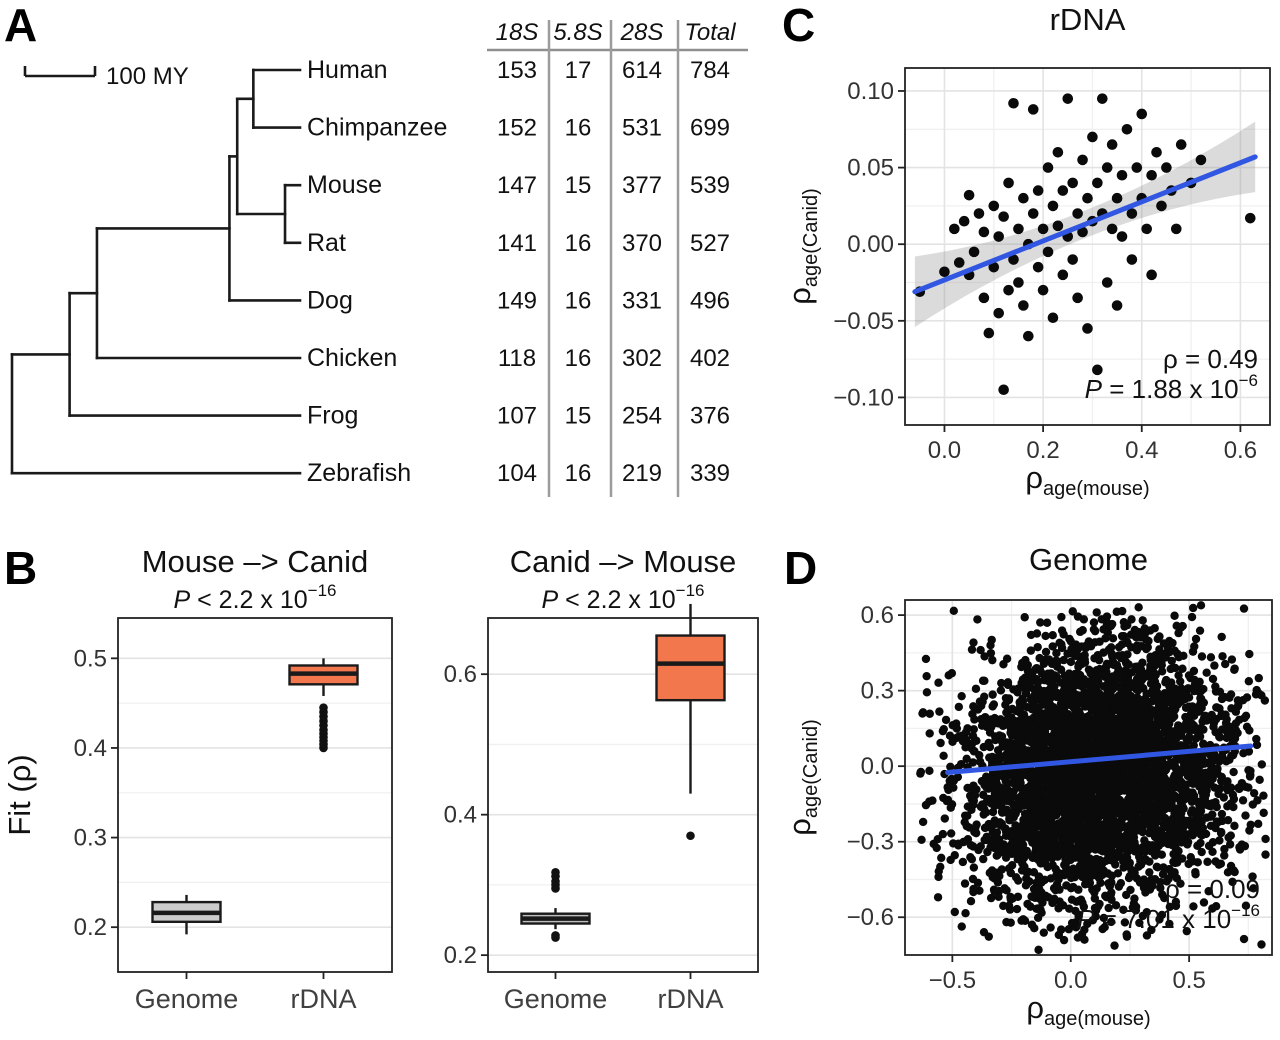 The image size is (1280, 1040). I want to click on table-cell: 149, so click(517, 300).